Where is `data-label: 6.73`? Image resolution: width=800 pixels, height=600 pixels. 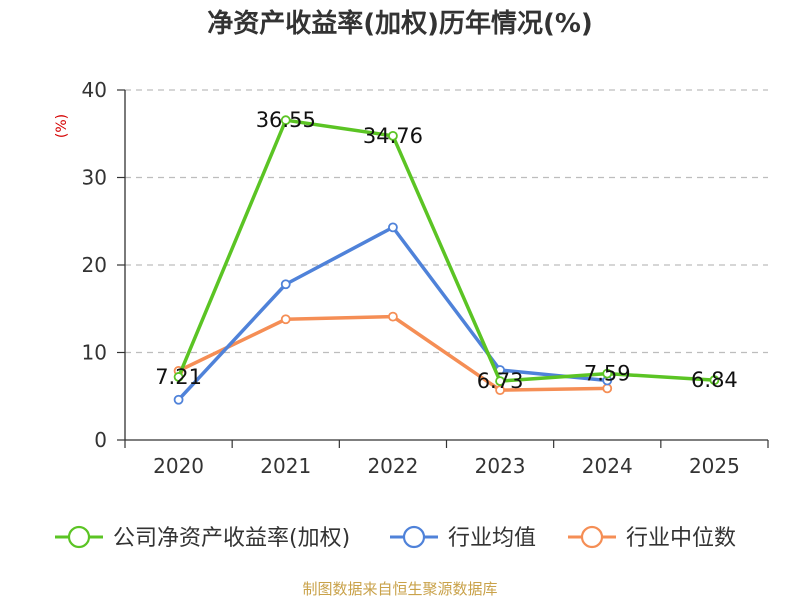 data-label: 6.73 is located at coordinates (500, 381).